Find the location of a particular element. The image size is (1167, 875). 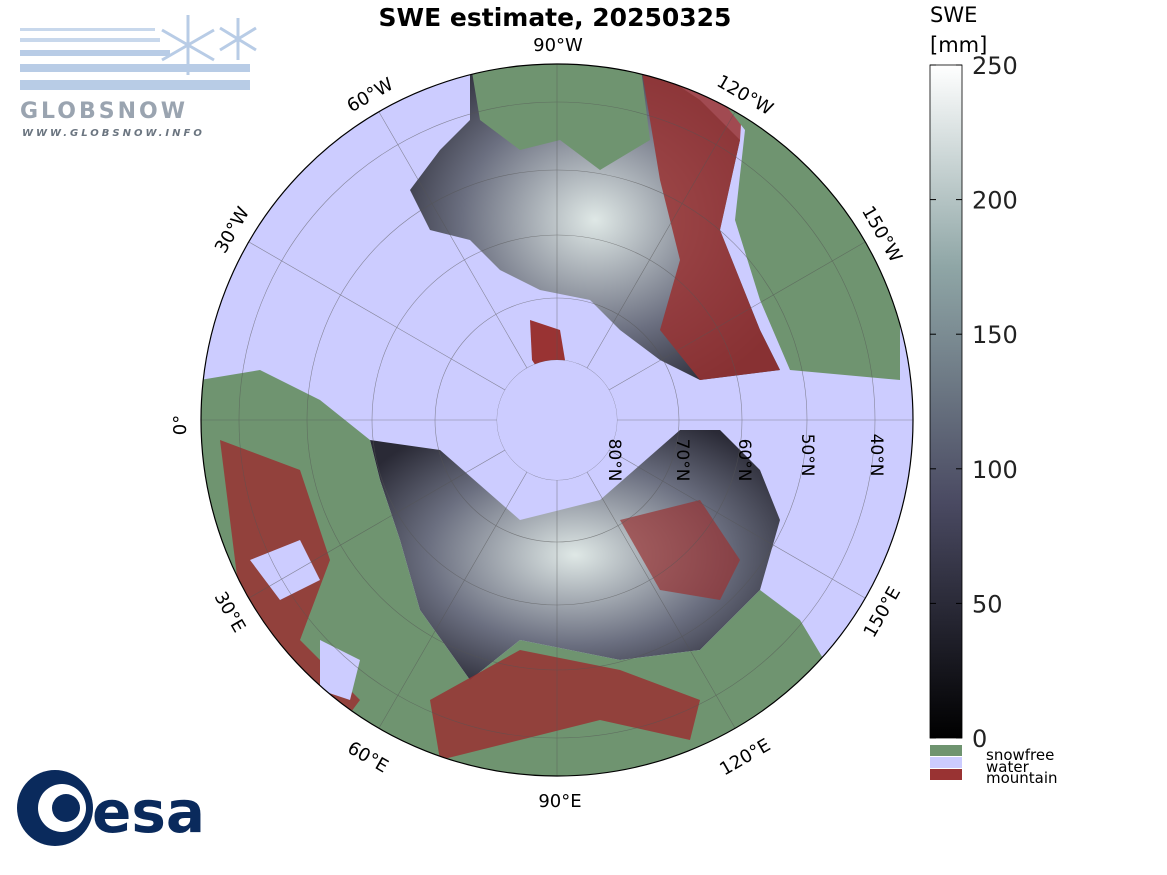

mountain-rockies is located at coordinates (710, 222).